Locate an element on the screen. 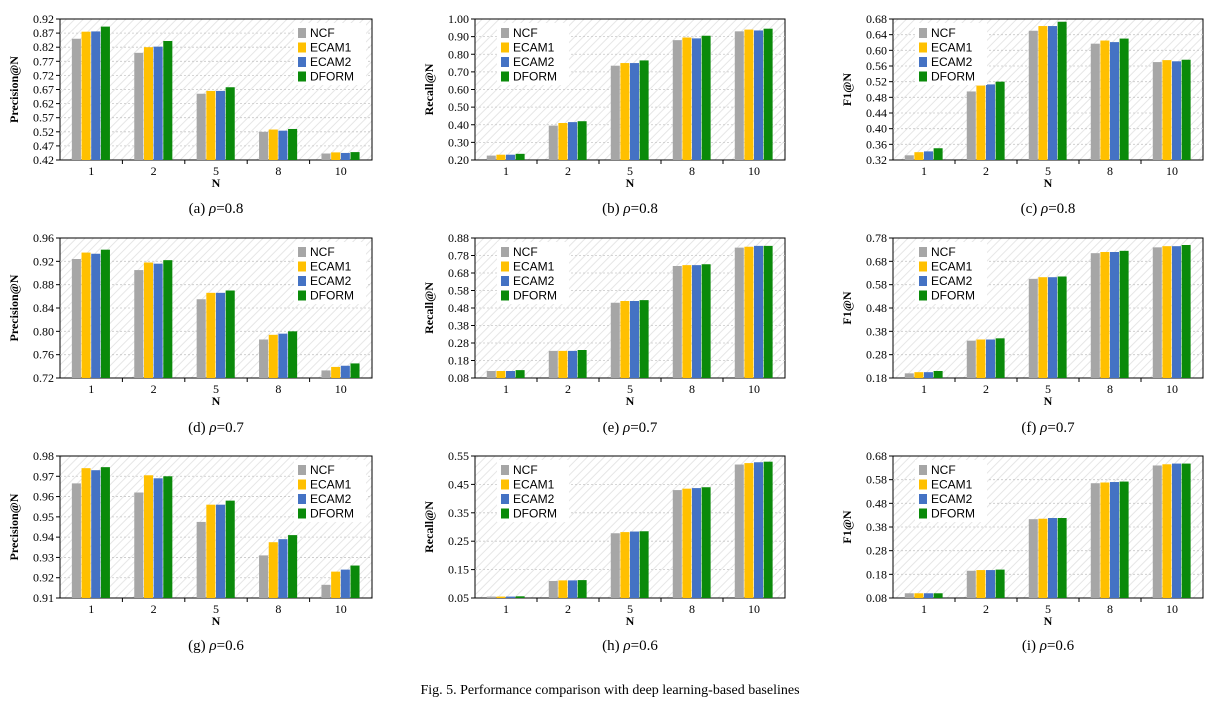  x-axis-label: N is located at coordinates (1048, 621).